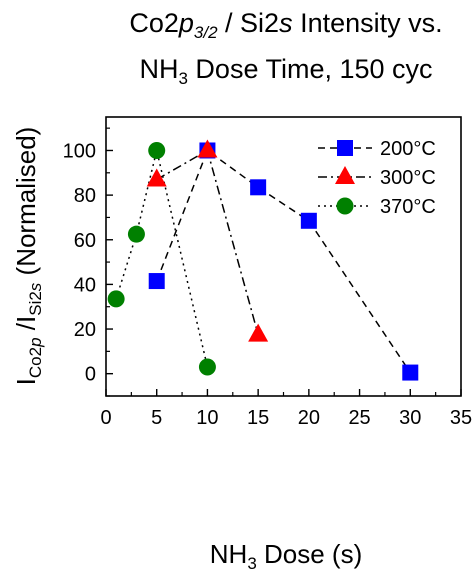 The width and height of the screenshot is (474, 574). Describe the element at coordinates (85, 196) in the screenshot. I see `y-tick-label: 80` at that location.